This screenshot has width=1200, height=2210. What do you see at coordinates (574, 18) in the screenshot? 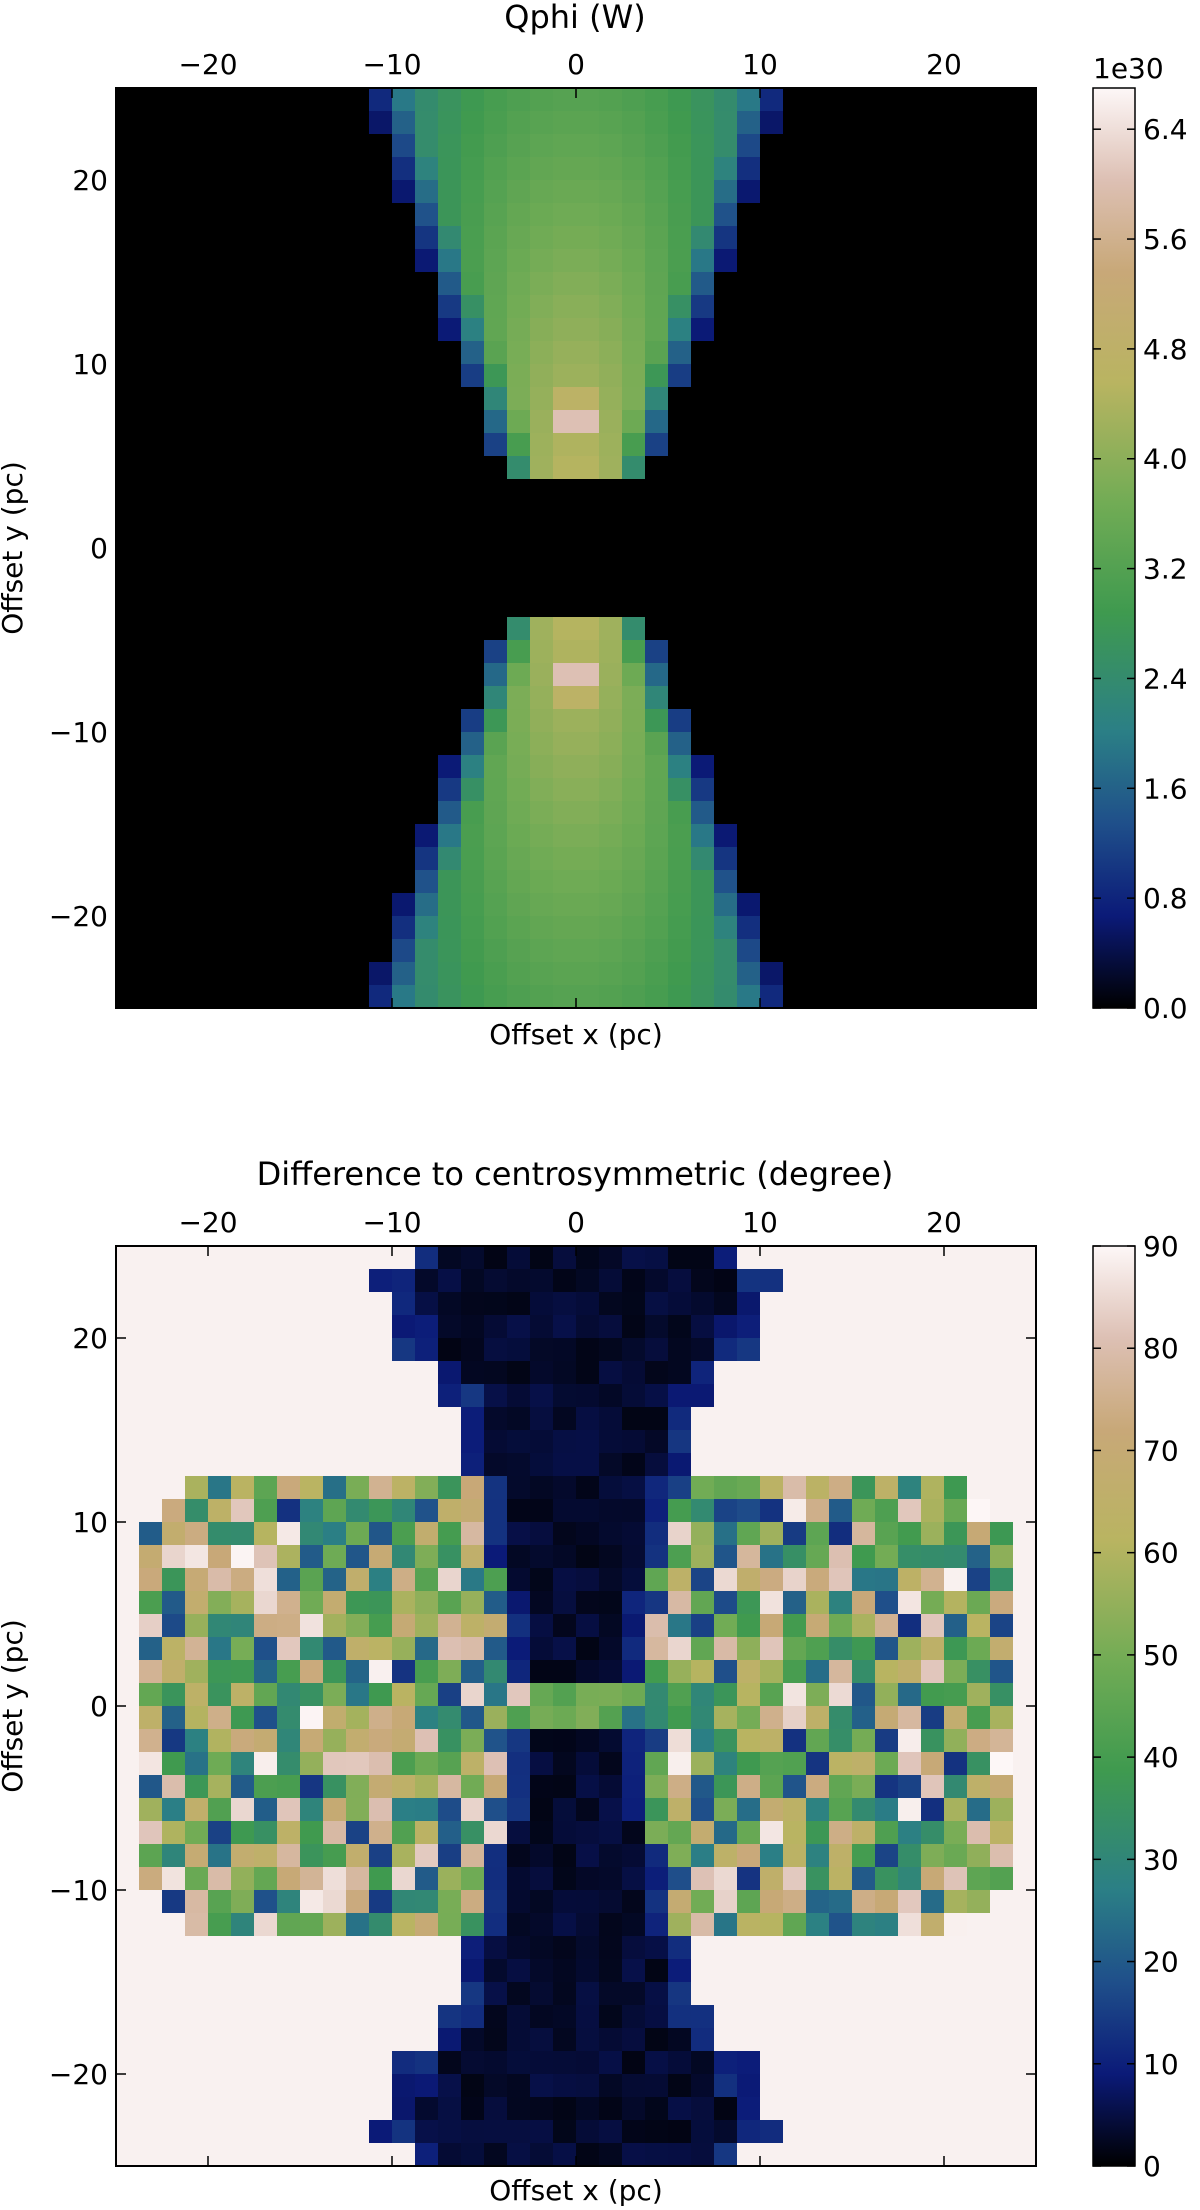
I see `chart-title: Qphi (W)` at bounding box center [574, 18].